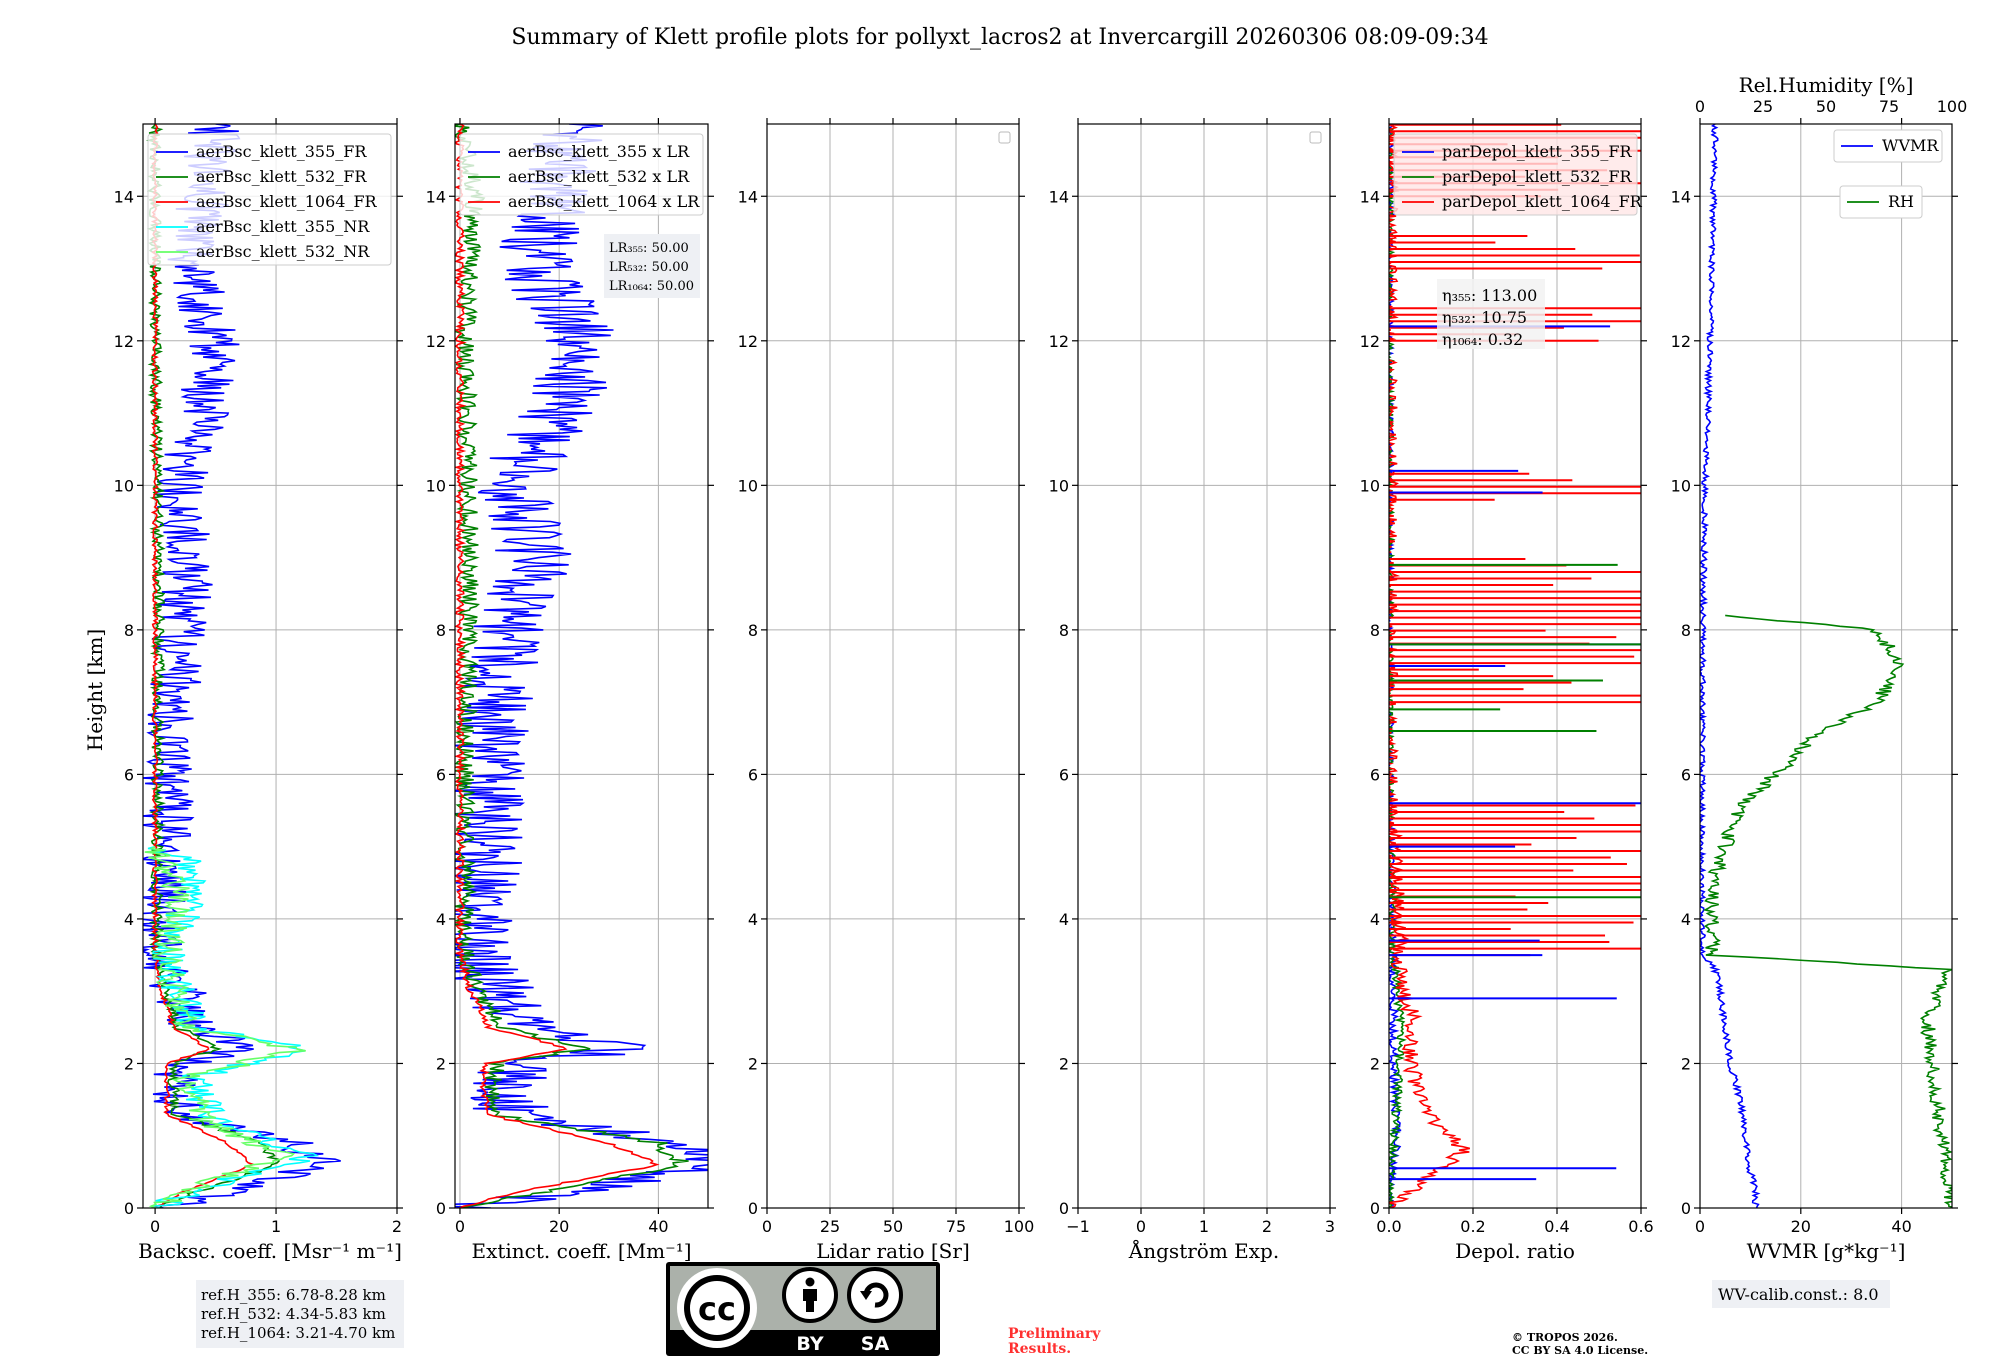 Image resolution: width=2000 pixels, height=1360 pixels. What do you see at coordinates (1827, 911) in the screenshot?
I see `series-line-RH` at bounding box center [1827, 911].